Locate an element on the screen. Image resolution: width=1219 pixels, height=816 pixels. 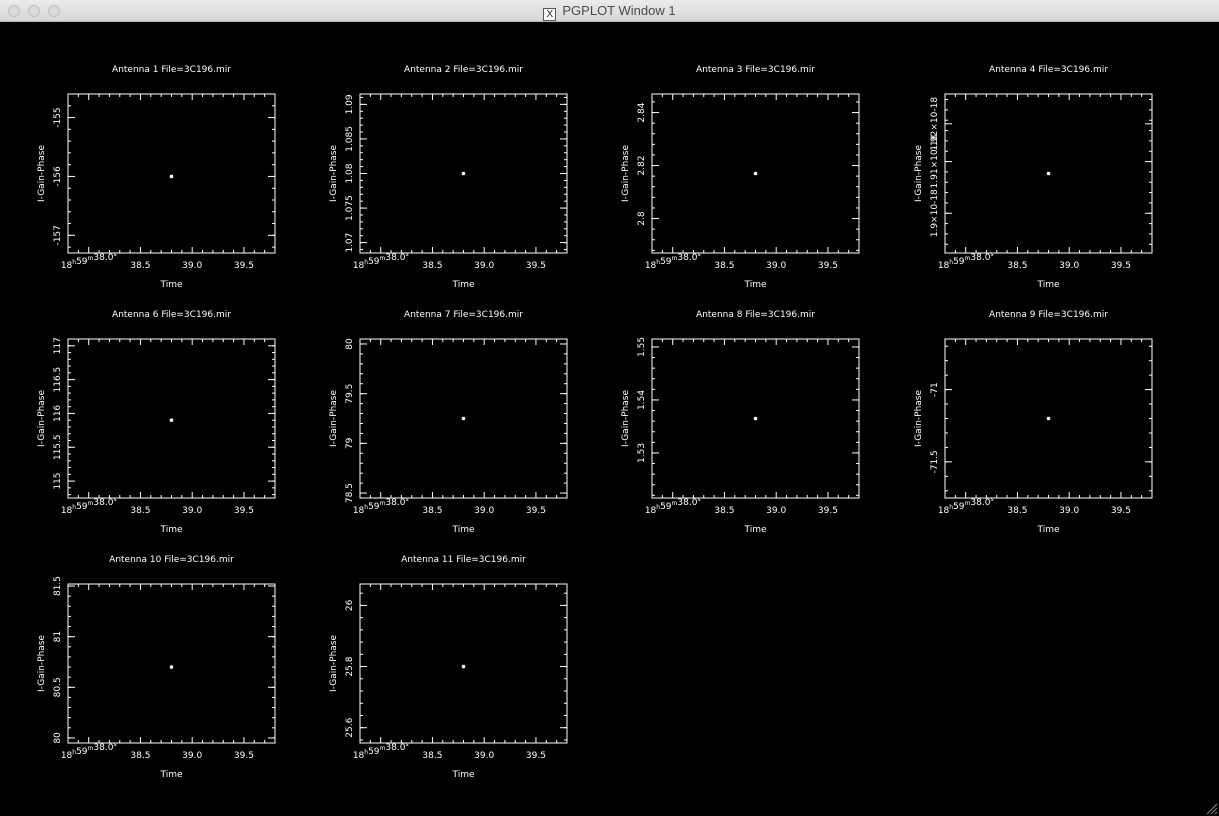
y-tick-label: 1.92×10-18 is located at coordinates (935, 124).